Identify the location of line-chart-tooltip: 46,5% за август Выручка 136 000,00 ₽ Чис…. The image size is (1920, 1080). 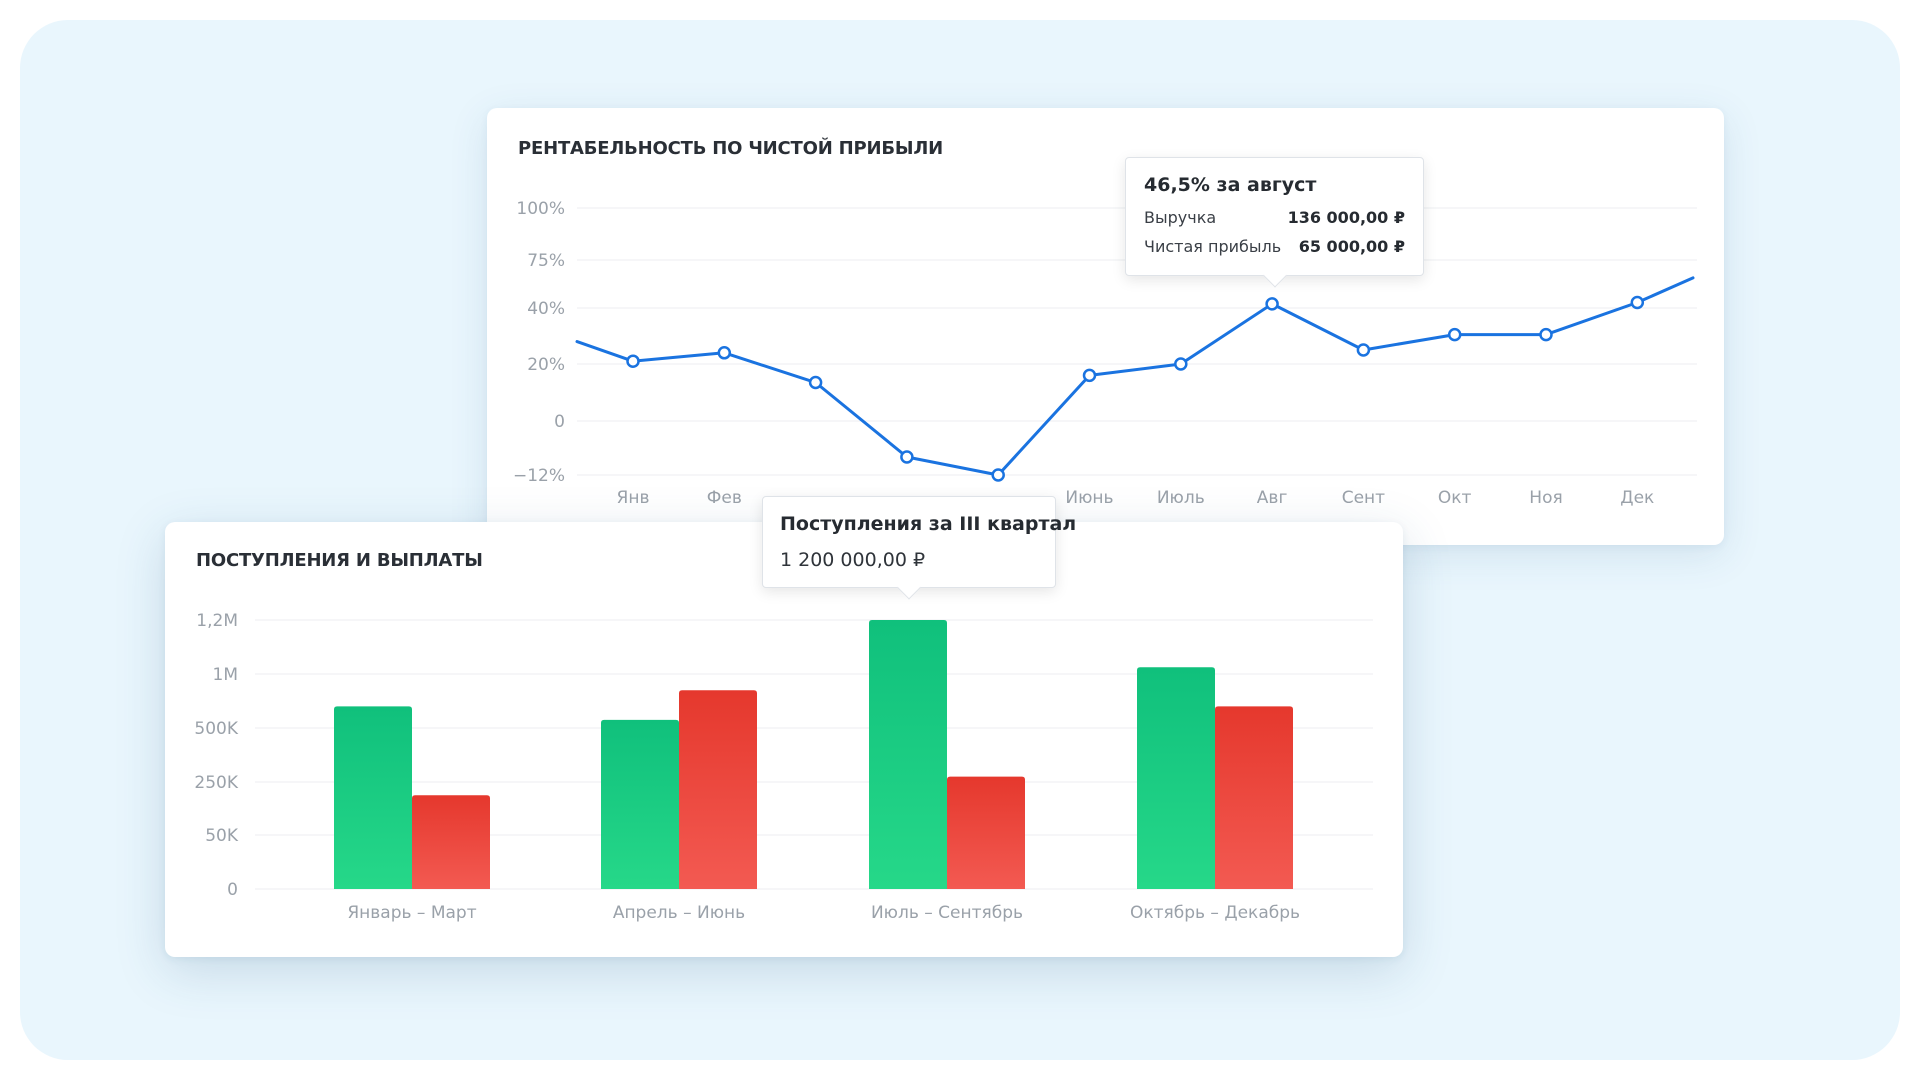
(1274, 216).